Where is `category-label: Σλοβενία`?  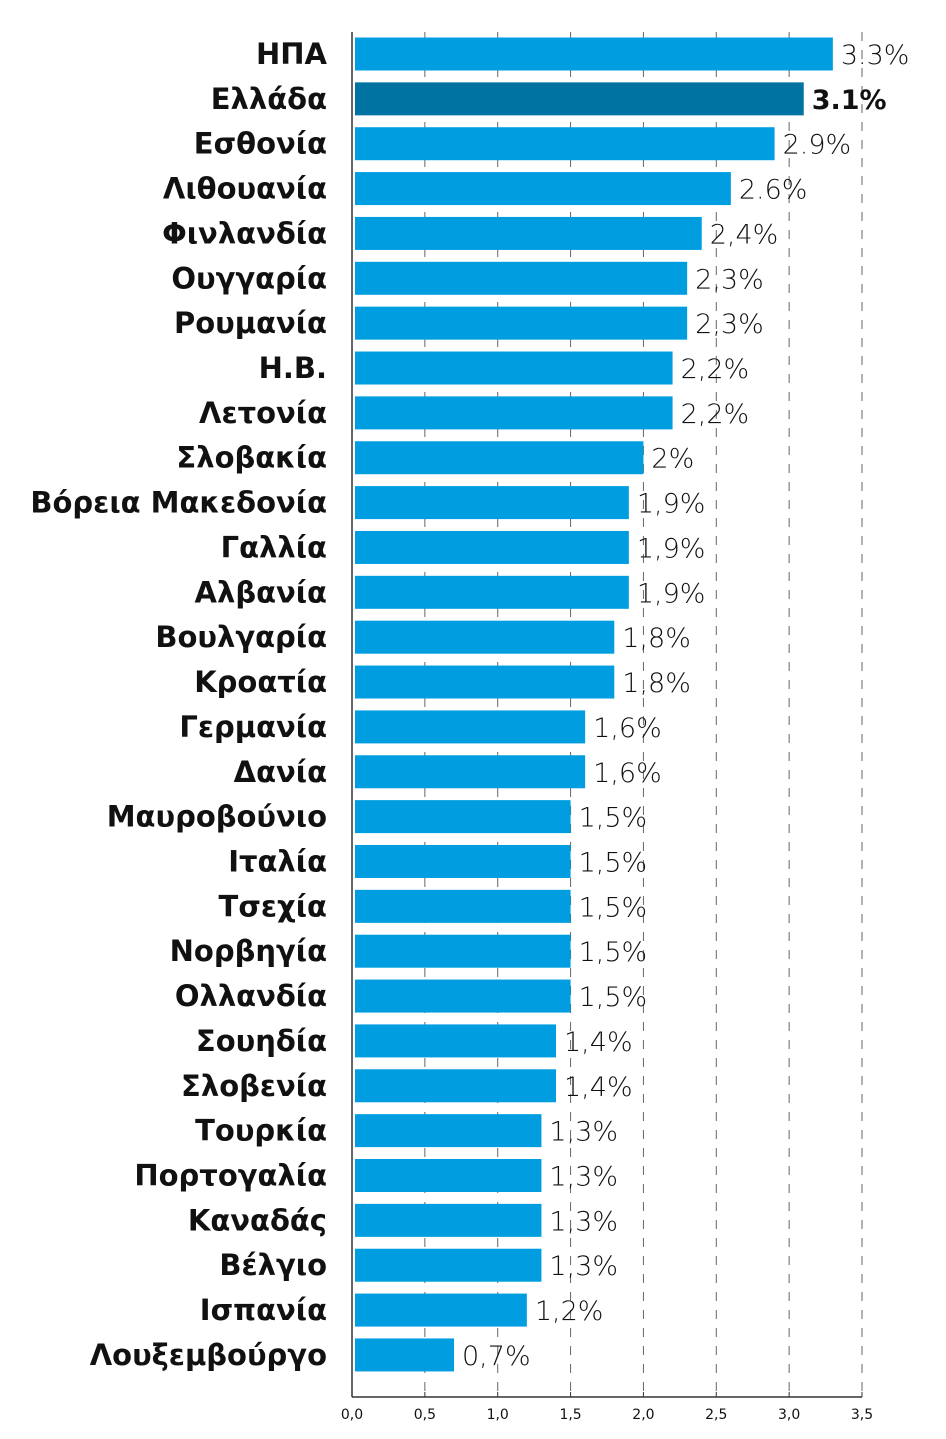
category-label: Σλοβενία is located at coordinates (254, 1086).